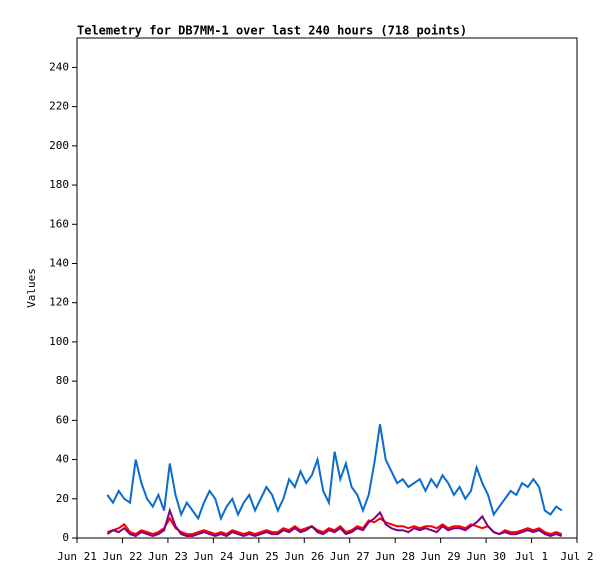 This screenshot has height=579, width=615. I want to click on x-tick-label: Jun 29, so click(441, 556).